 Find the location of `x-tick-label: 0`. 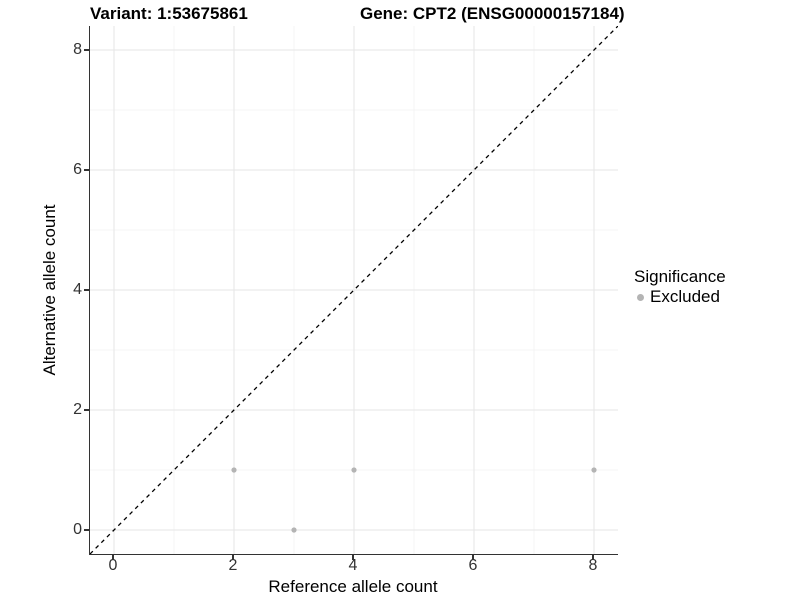

x-tick-label: 0 is located at coordinates (113, 565).